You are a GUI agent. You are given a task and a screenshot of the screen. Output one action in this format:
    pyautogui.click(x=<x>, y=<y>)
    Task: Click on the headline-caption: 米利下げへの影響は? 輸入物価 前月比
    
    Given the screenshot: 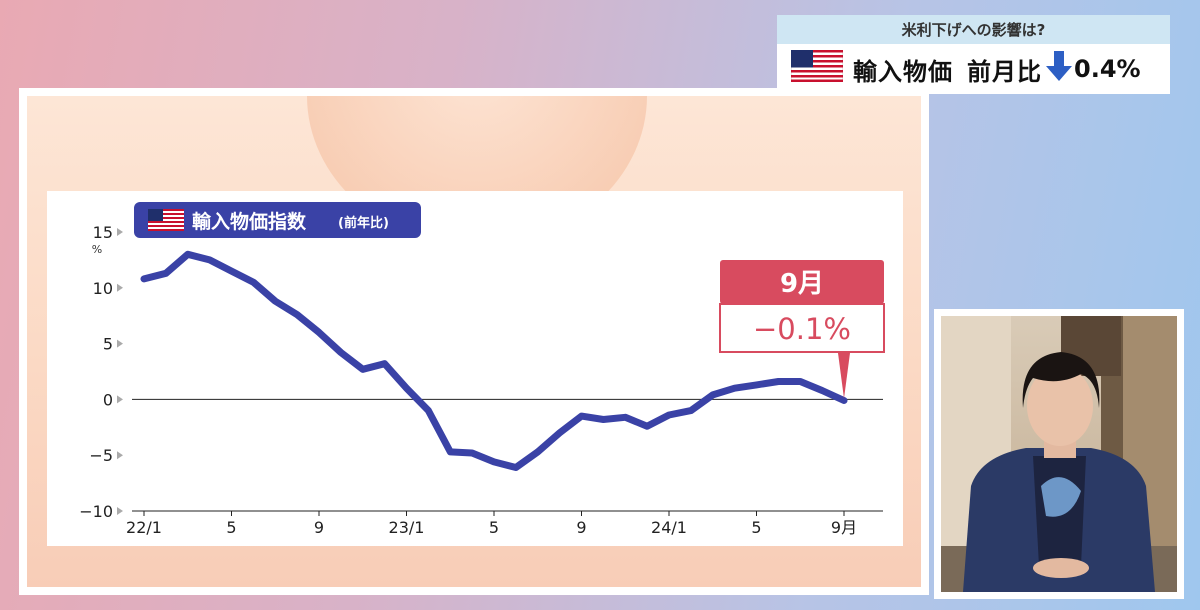 What is the action you would take?
    pyautogui.click(x=973, y=54)
    